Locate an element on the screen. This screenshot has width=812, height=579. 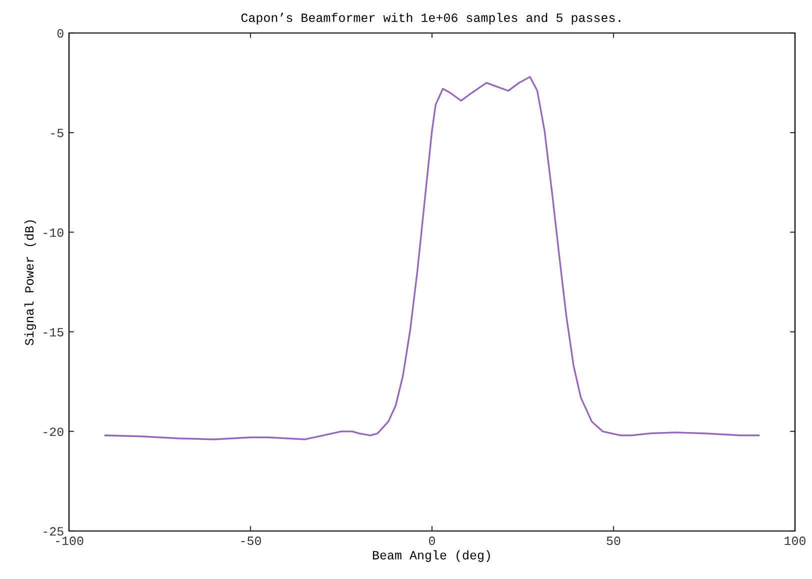
x-tick-label: -50 is located at coordinates (251, 541).